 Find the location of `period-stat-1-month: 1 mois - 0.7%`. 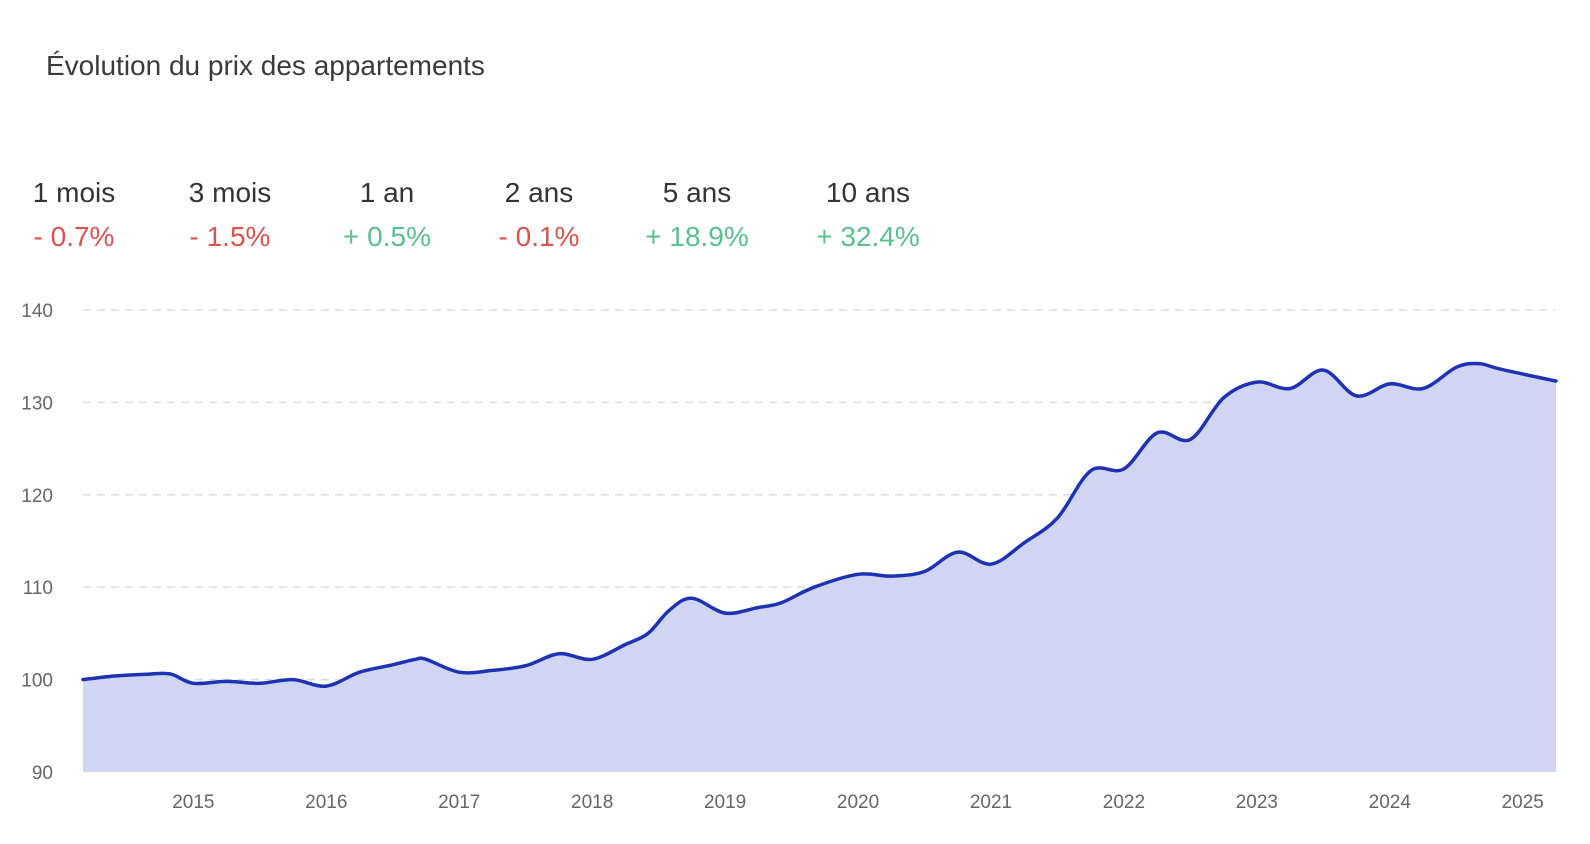

period-stat-1-month: 1 mois - 0.7% is located at coordinates (77, 215).